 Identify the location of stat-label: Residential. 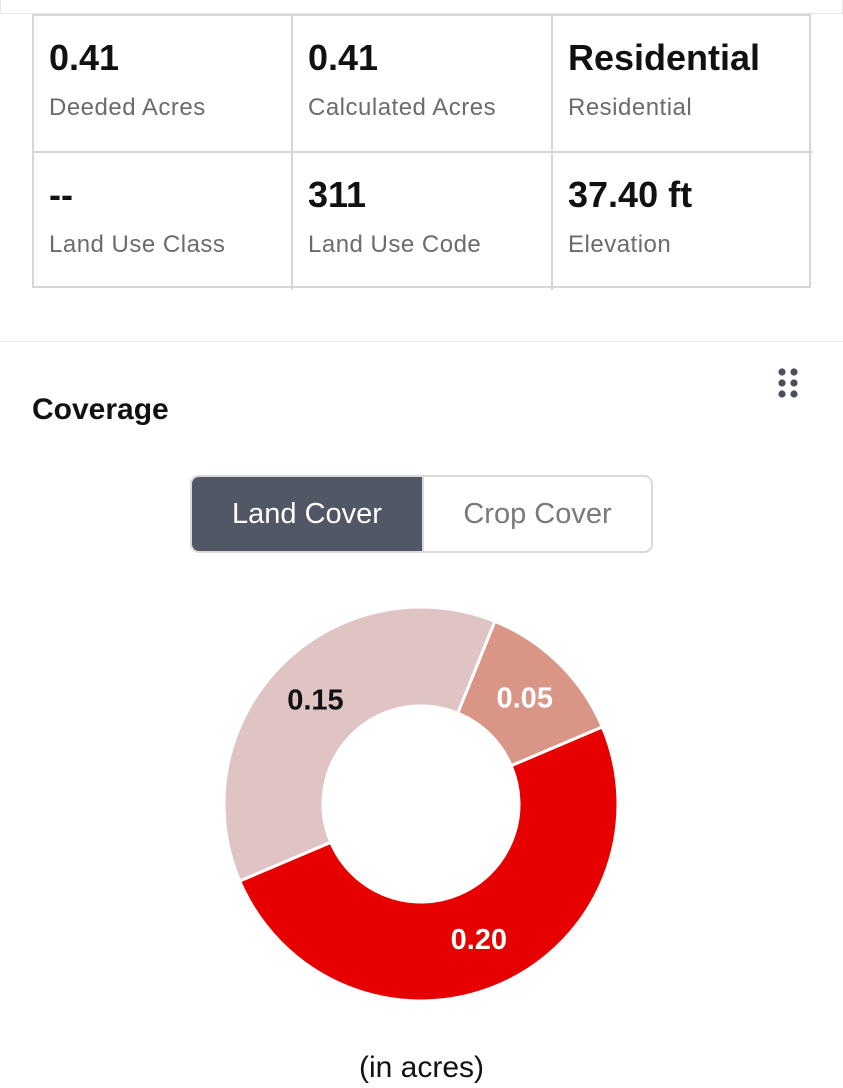
(630, 107).